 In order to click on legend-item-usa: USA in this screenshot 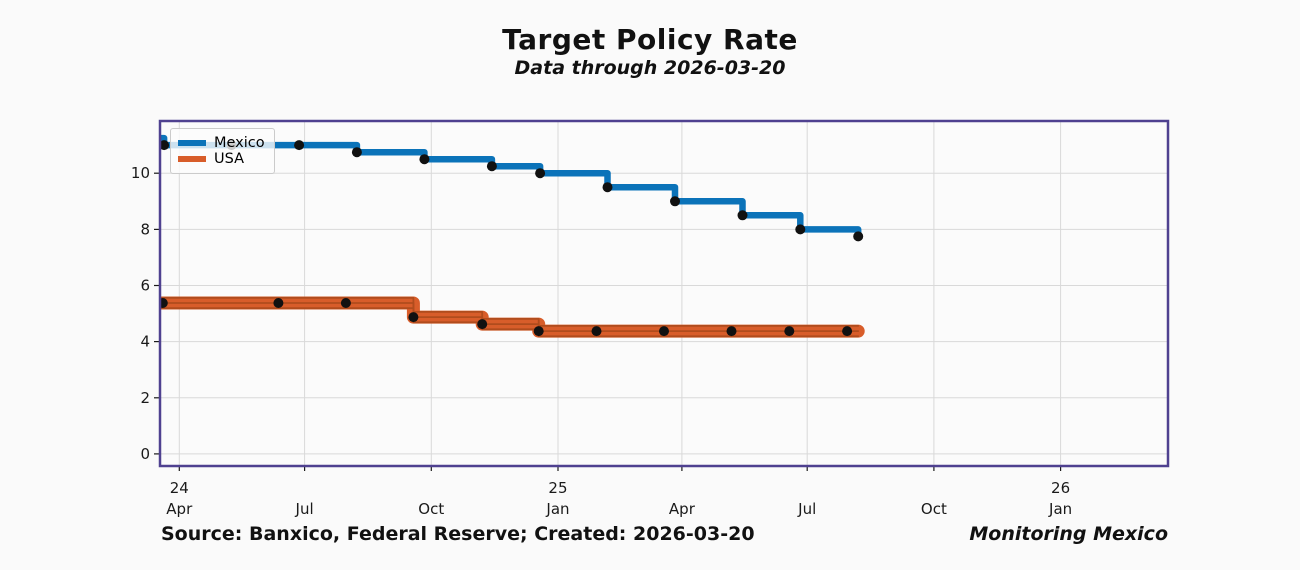, I will do `click(221, 159)`.